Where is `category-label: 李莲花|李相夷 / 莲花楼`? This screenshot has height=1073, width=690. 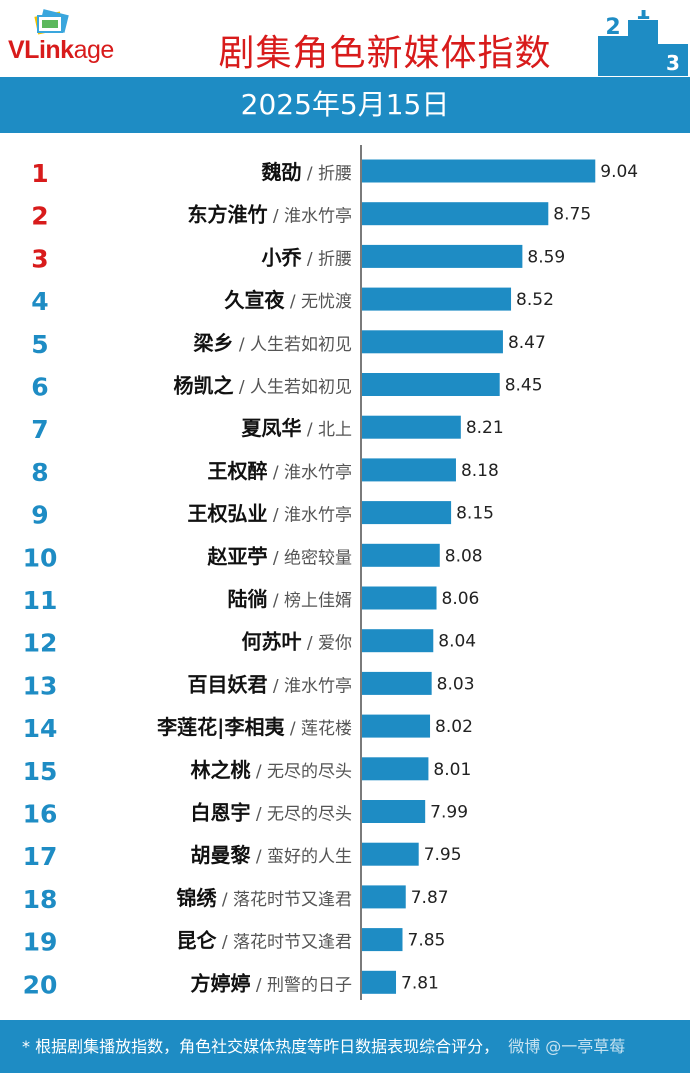
category-label: 李莲花|李相夷 / 莲花楼 is located at coordinates (254, 727).